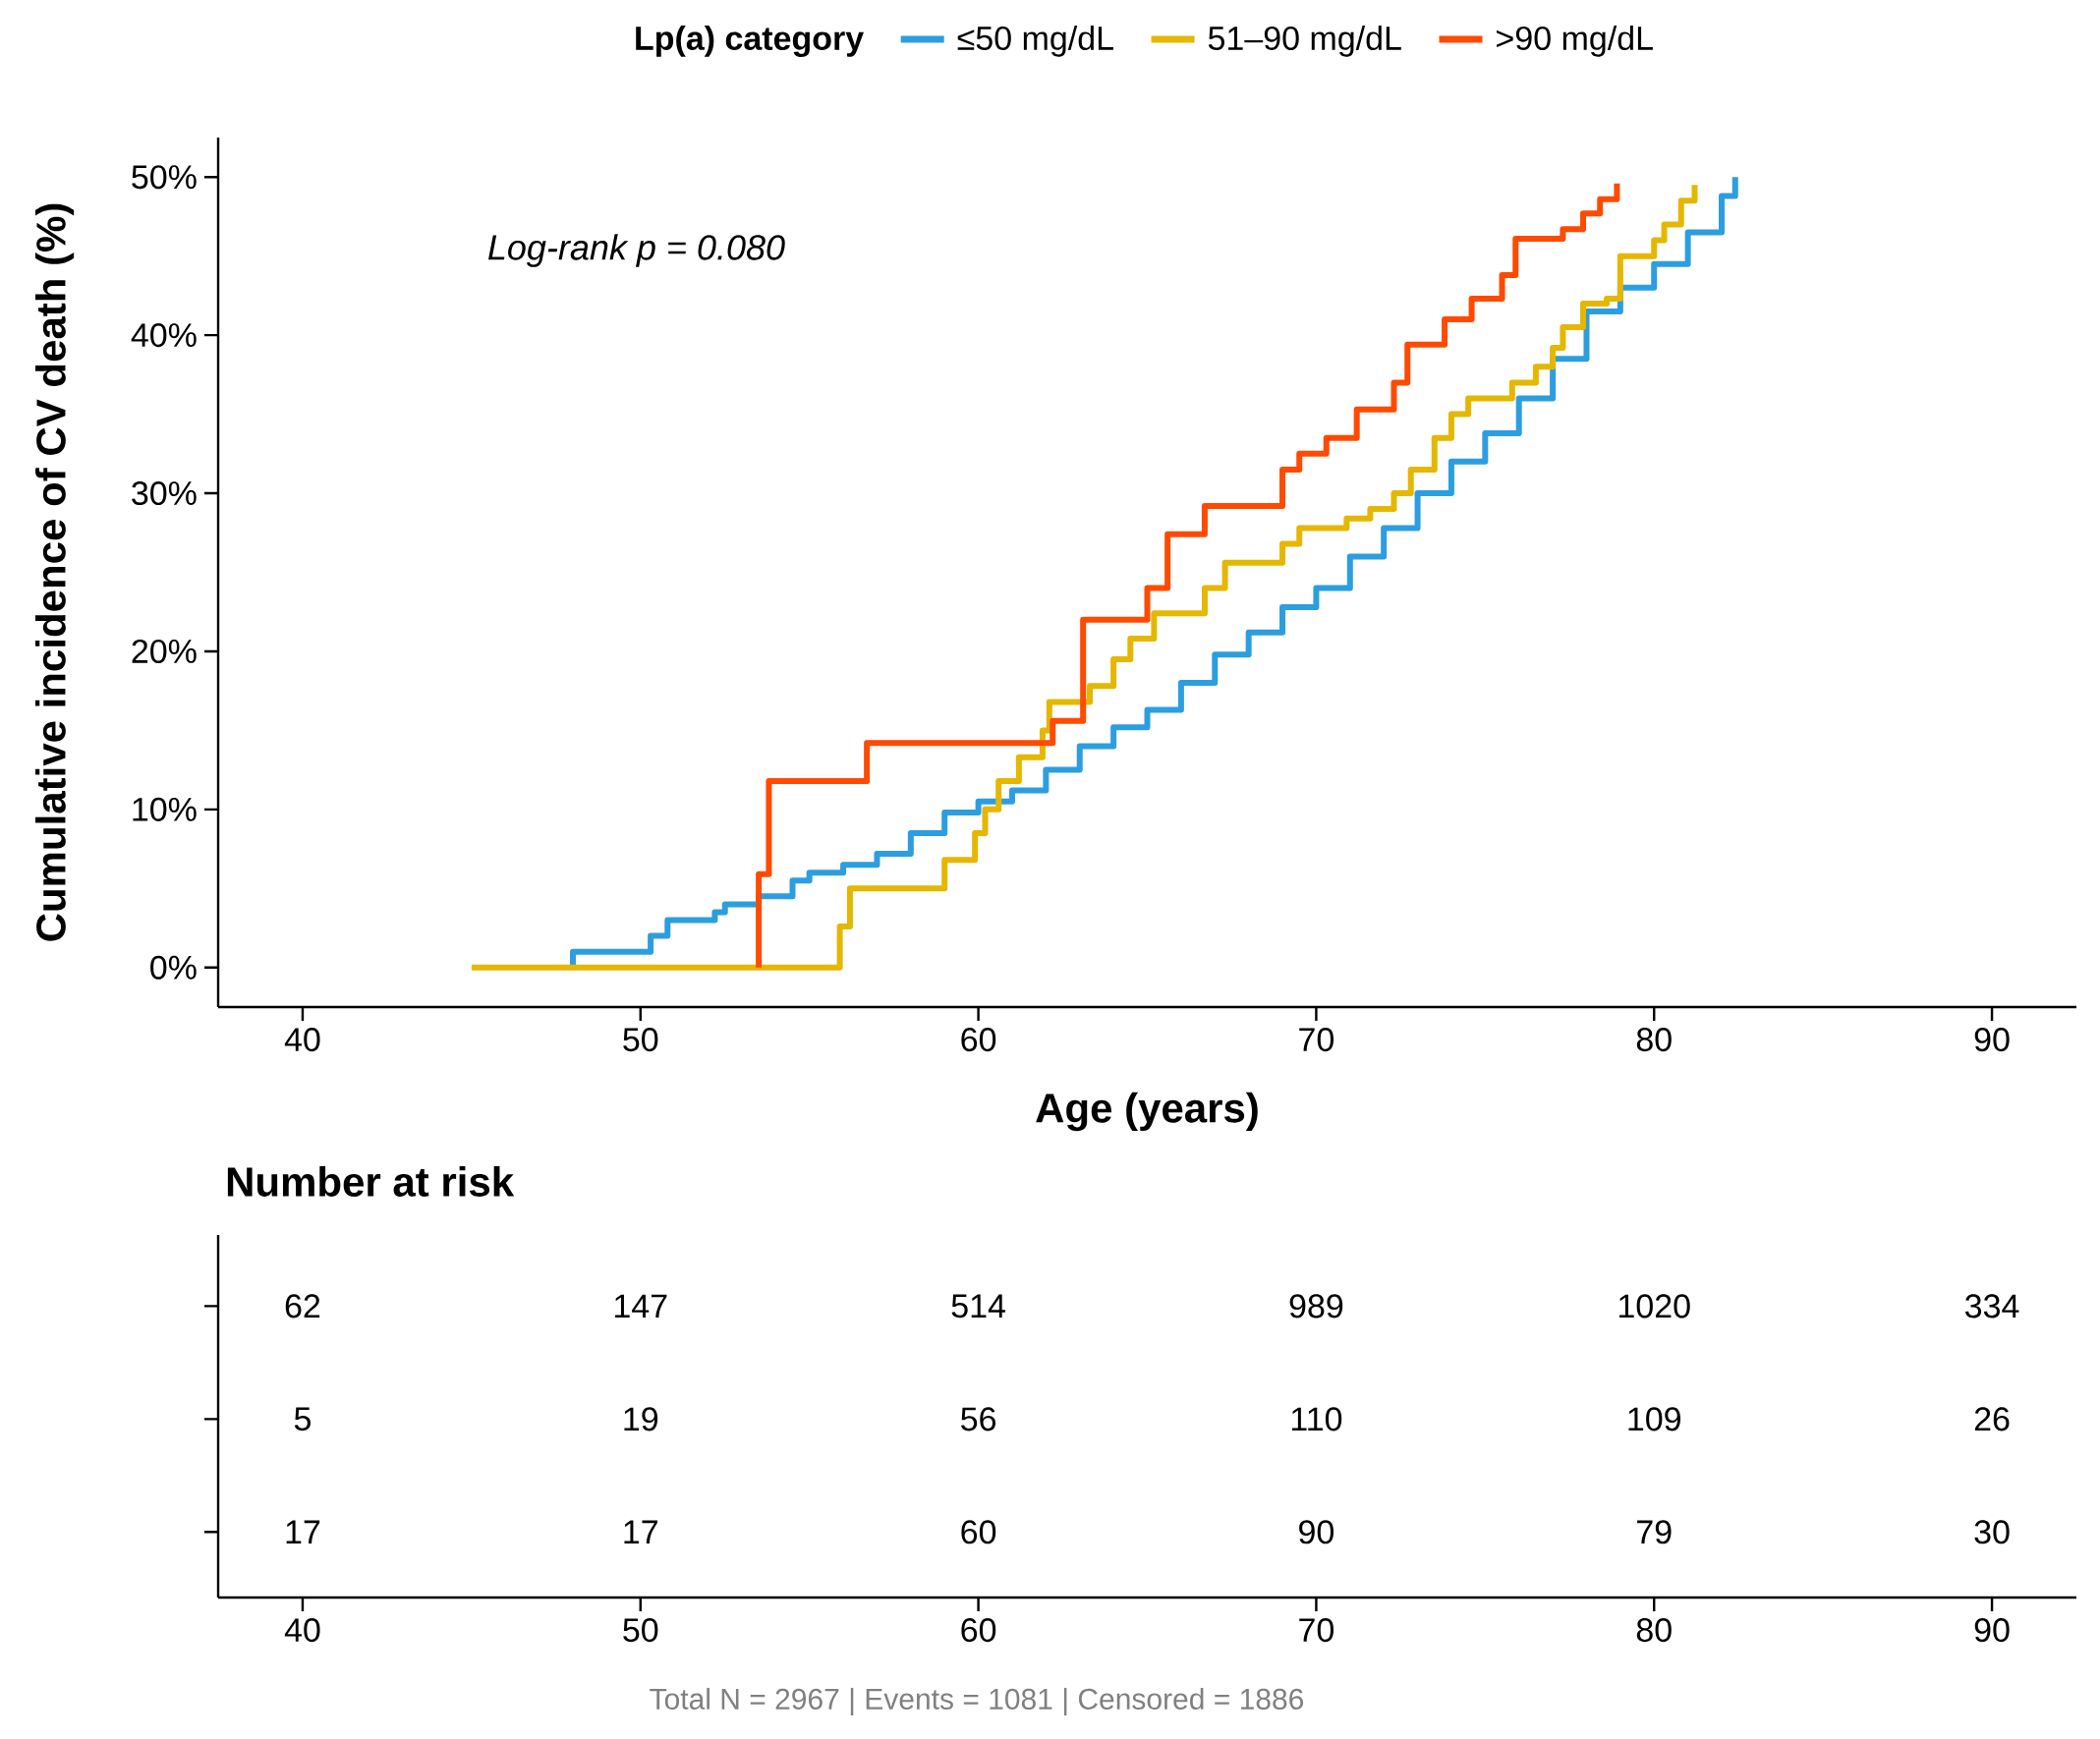 This screenshot has width=2100, height=1739. I want to click on data-label: 109, so click(1654, 1419).